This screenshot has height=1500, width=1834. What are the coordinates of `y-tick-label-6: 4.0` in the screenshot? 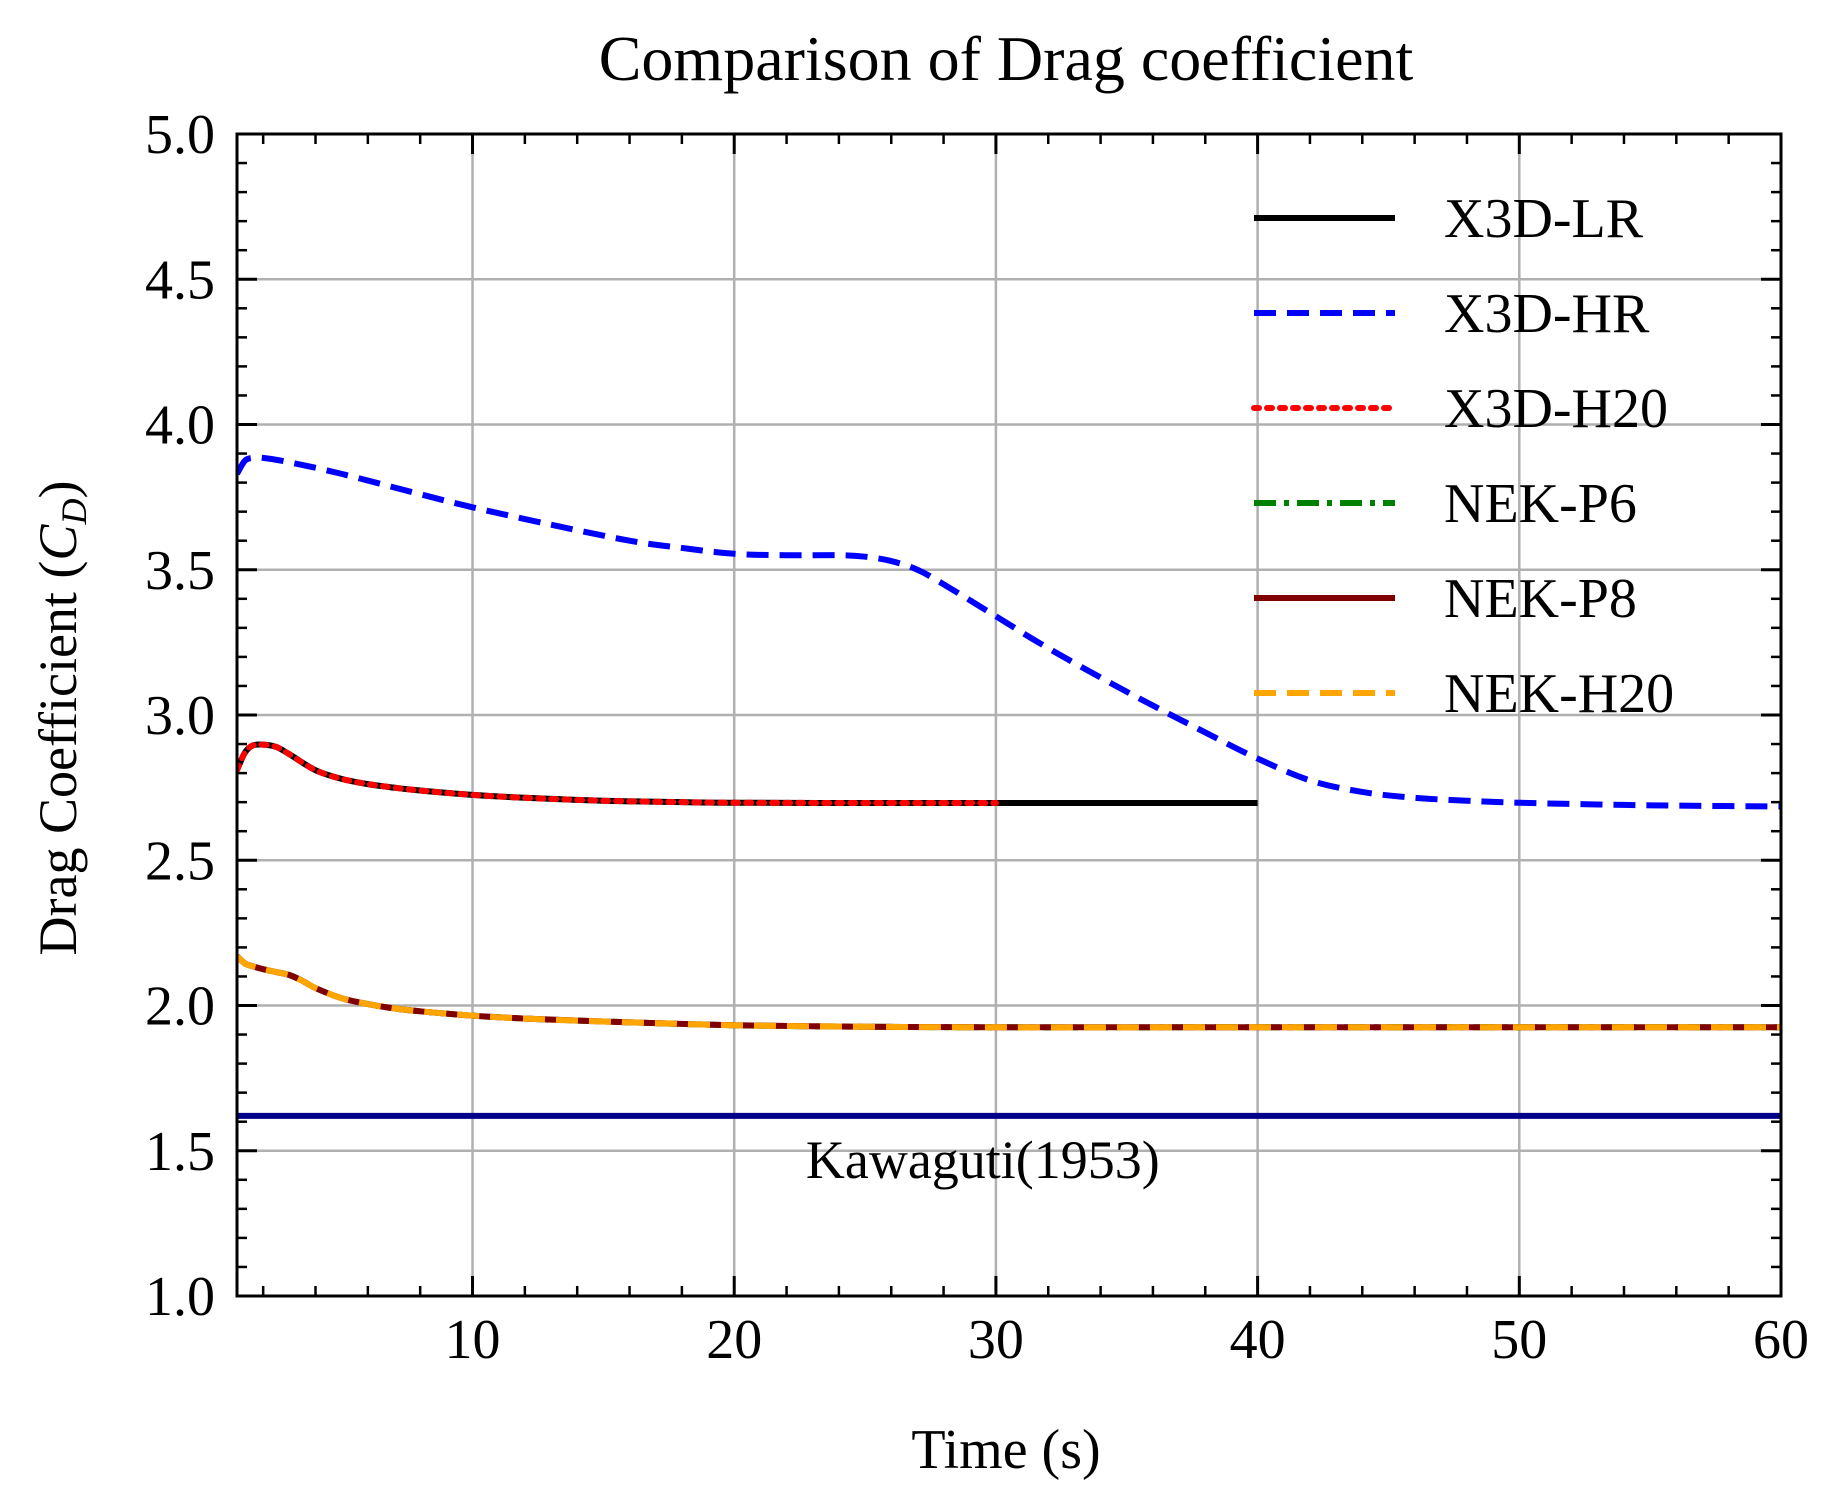 It's located at (180, 426).